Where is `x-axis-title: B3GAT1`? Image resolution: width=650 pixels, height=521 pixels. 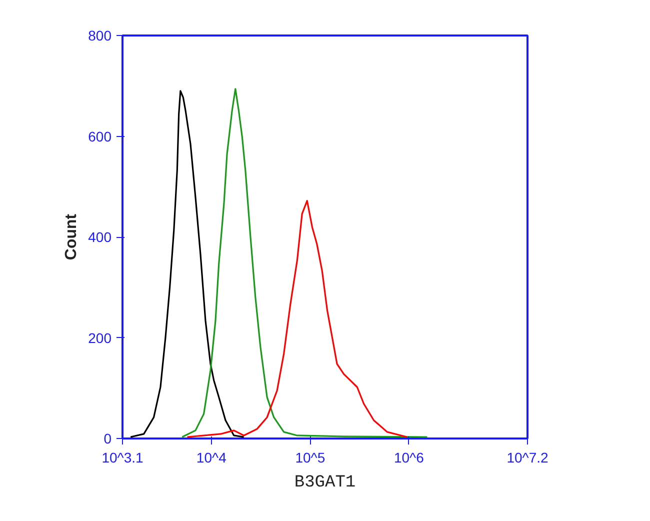 x-axis-title: B3GAT1 is located at coordinates (325, 483).